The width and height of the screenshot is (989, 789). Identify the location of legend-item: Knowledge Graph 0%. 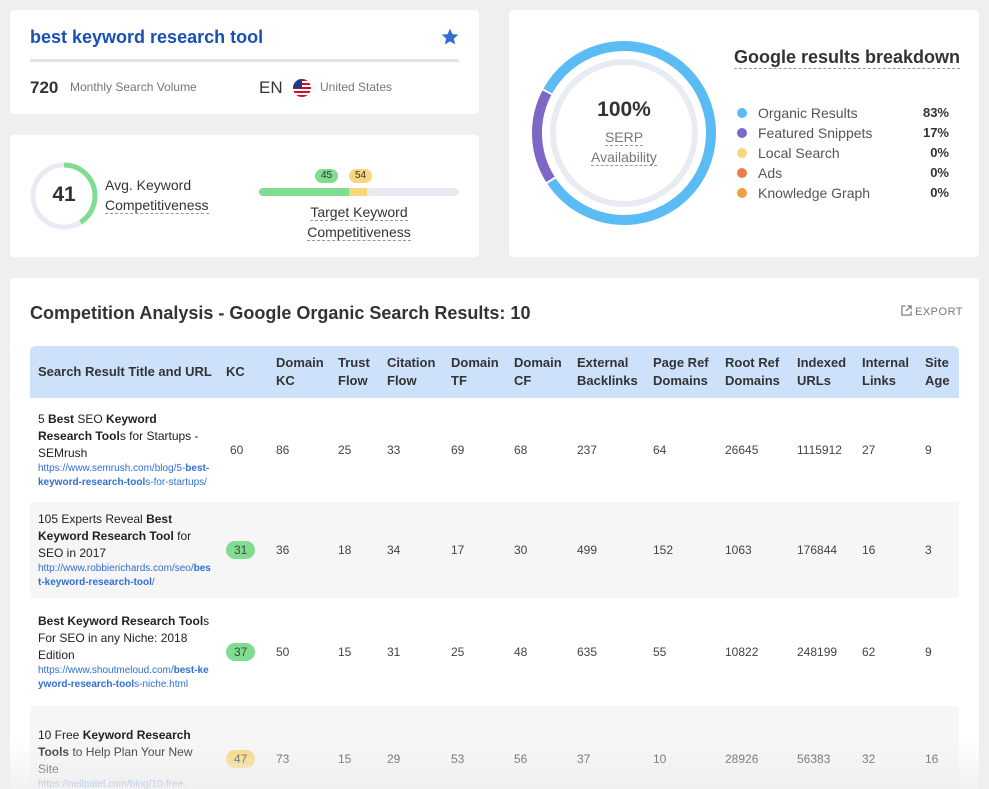
(843, 193).